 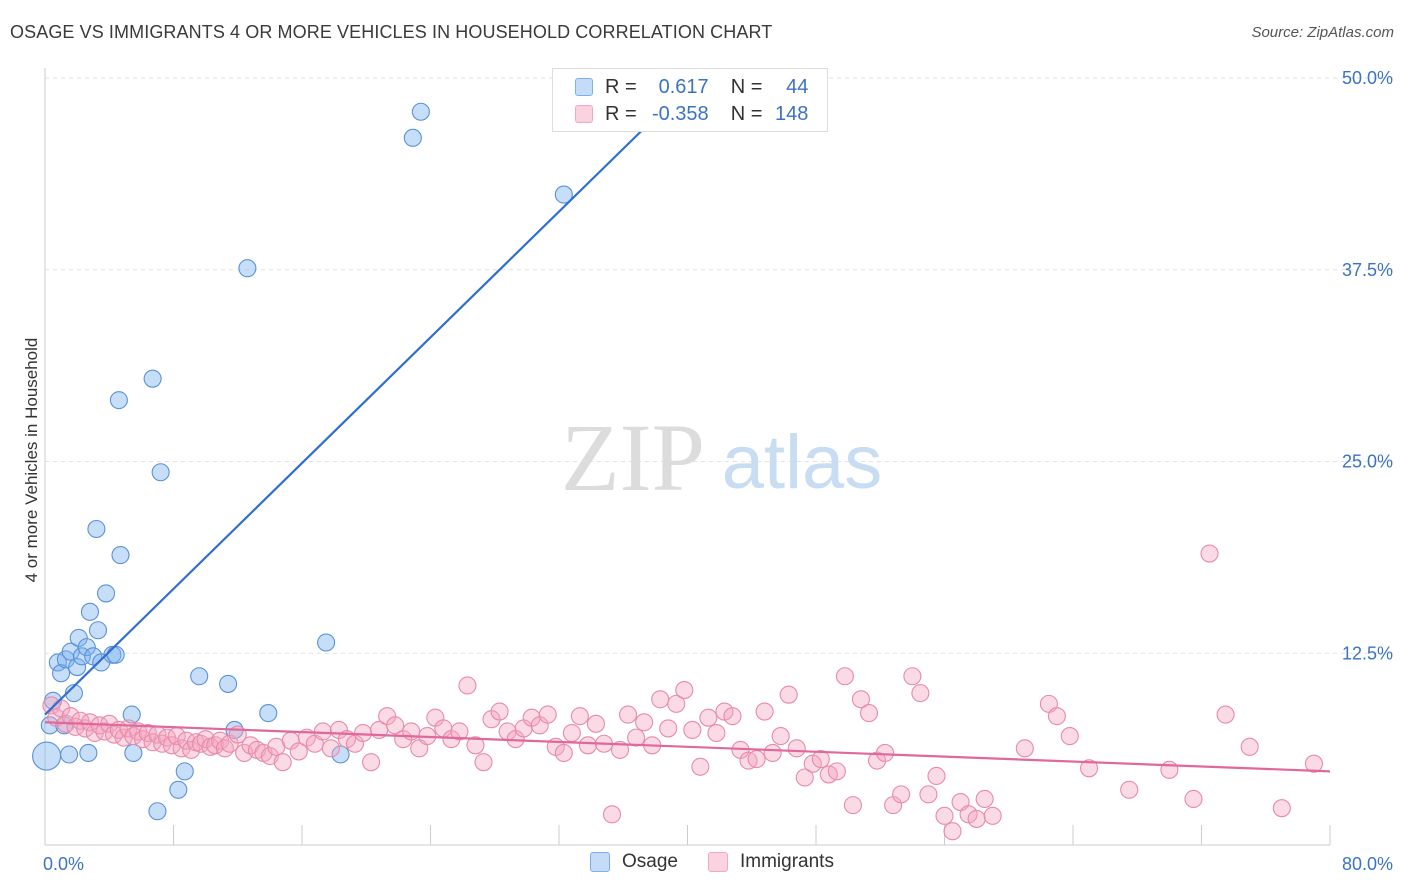 I want to click on legend-r-value: -0.358, so click(x=680, y=113).